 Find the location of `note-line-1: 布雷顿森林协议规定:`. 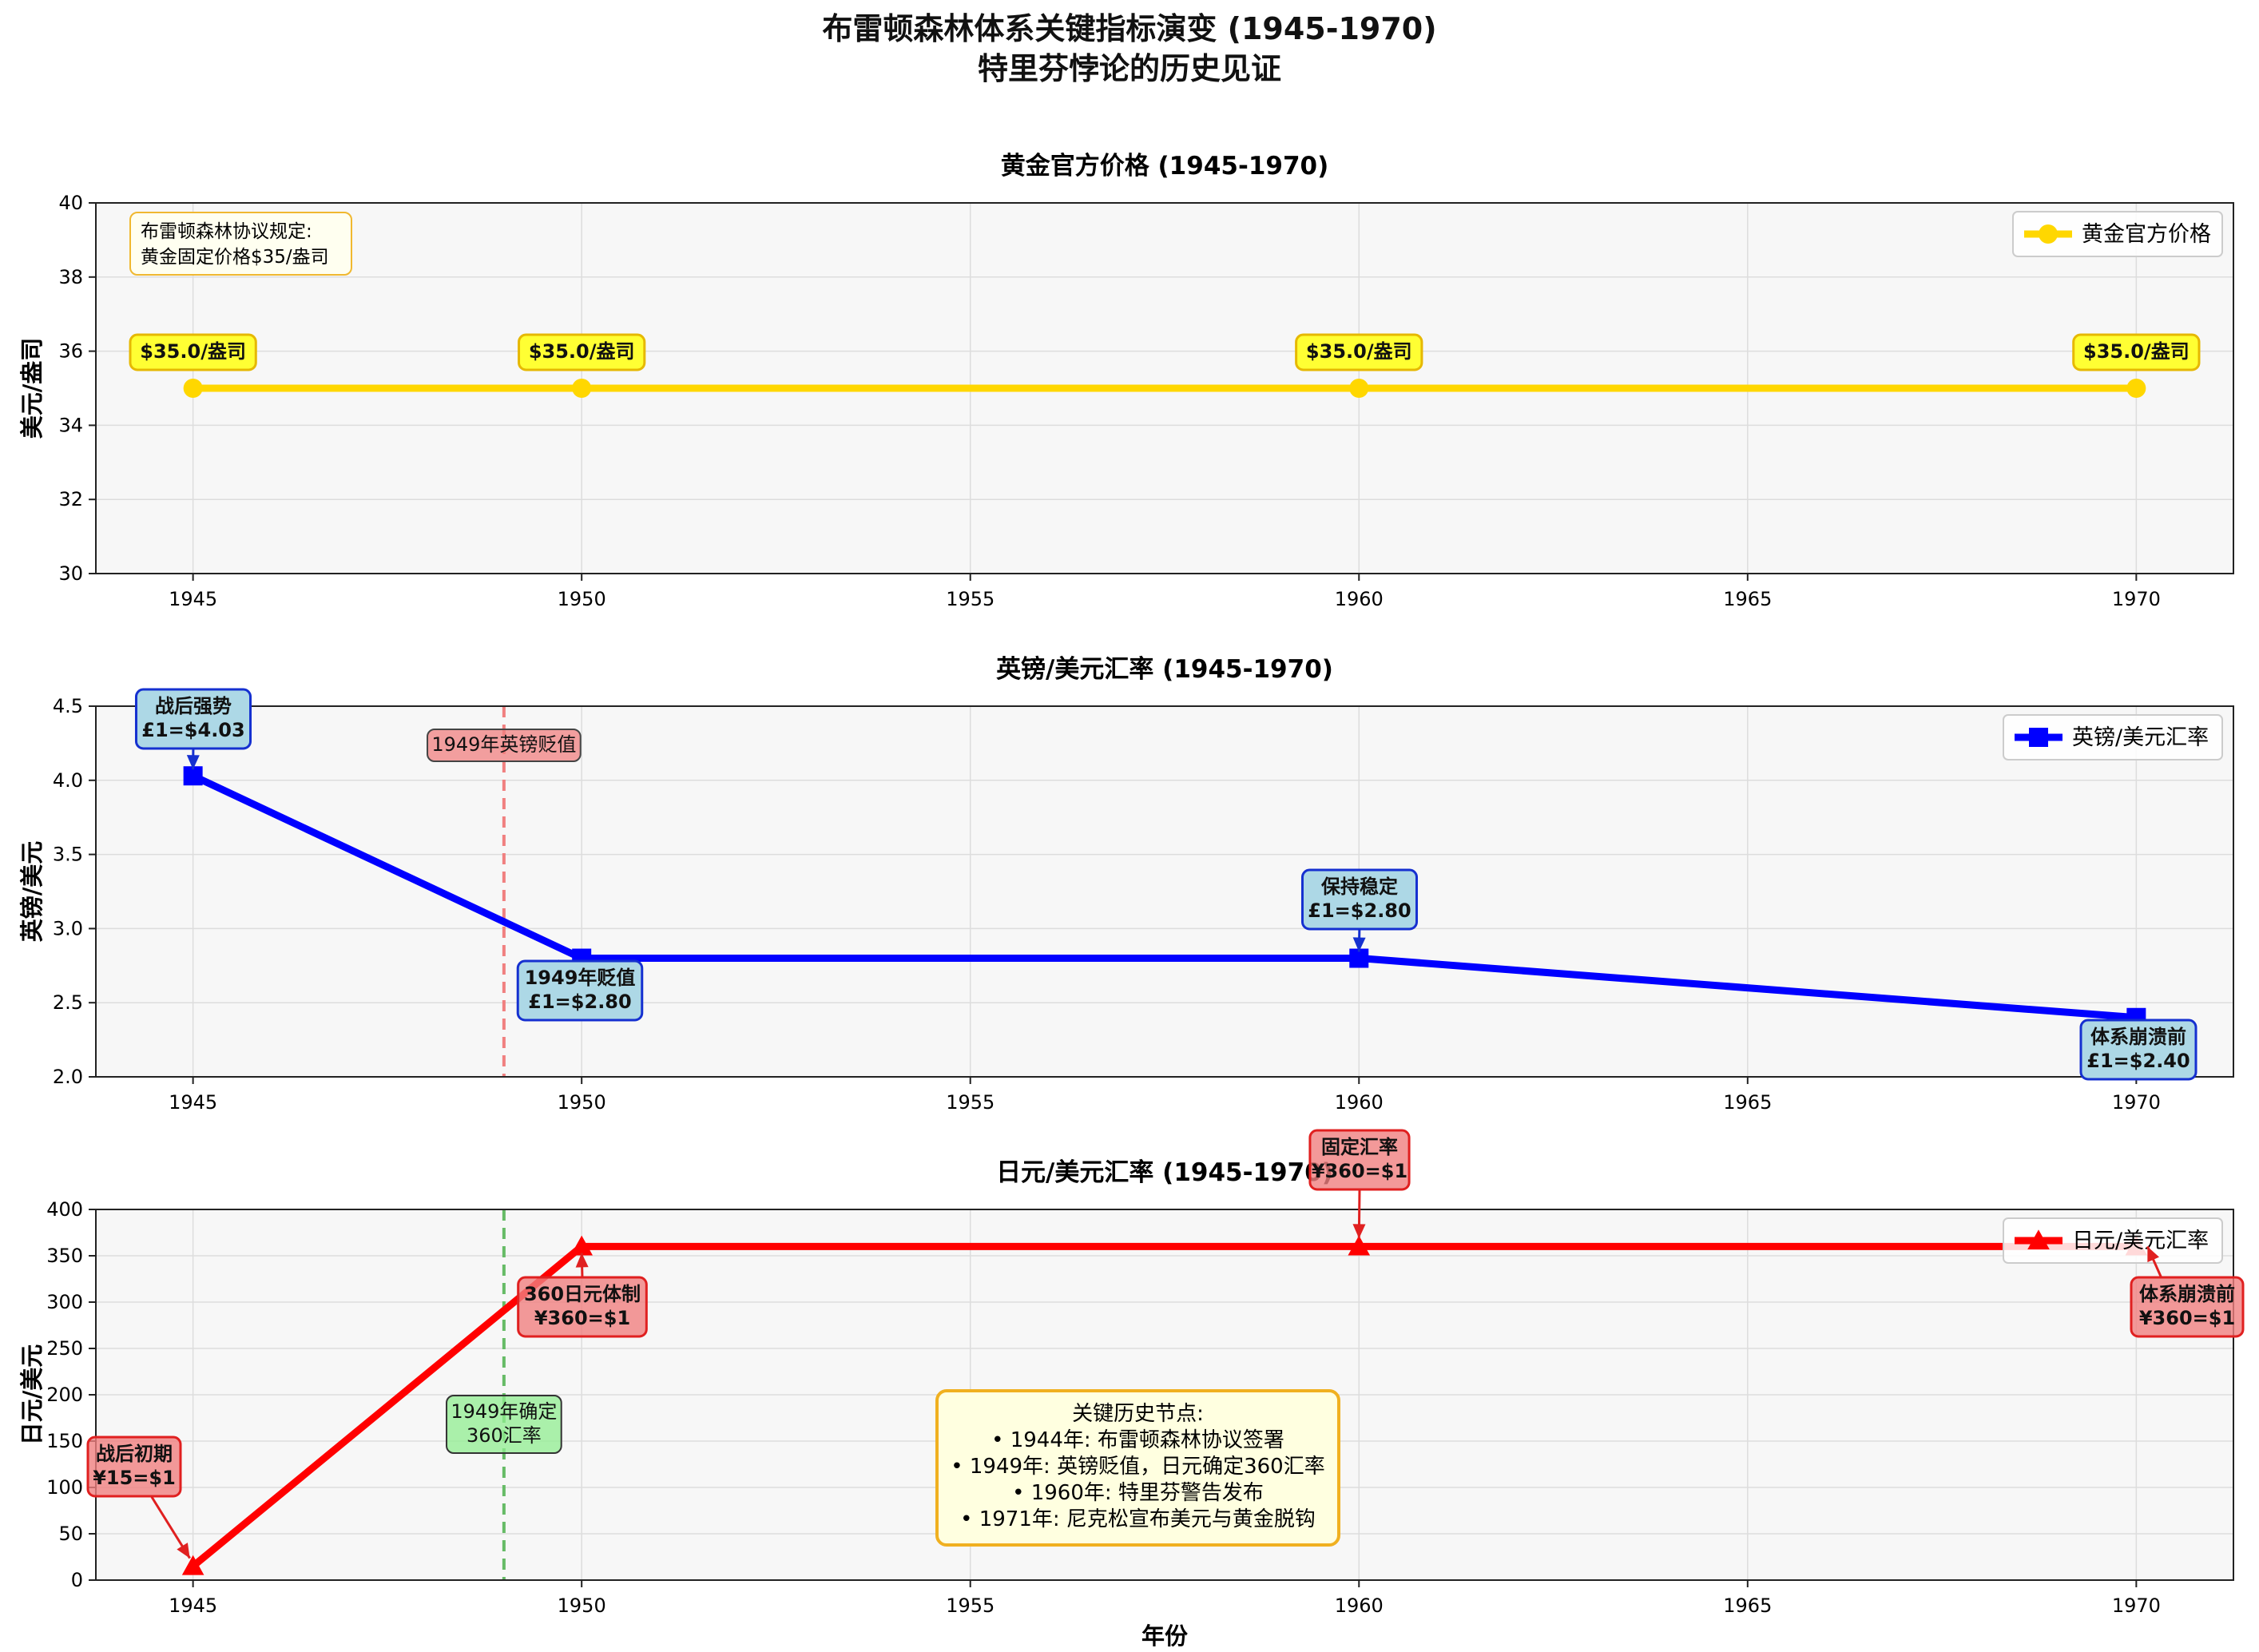

note-line-1: 布雷顿森林协议规定: is located at coordinates (226, 231).